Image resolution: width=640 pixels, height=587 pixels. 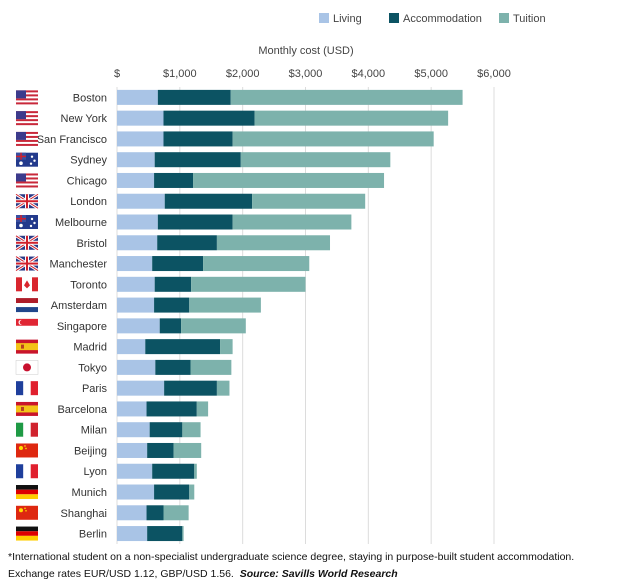 I want to click on category-label-munich: Munich, so click(x=89, y=493).